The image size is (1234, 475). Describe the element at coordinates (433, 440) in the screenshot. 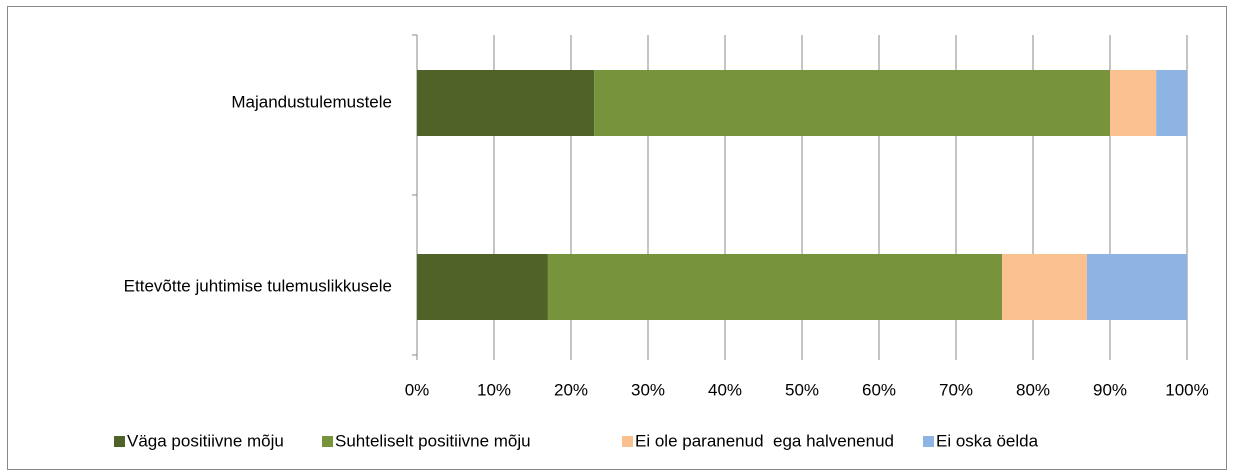

I see `legend-label: Suhteliselt positiivne mõju` at that location.